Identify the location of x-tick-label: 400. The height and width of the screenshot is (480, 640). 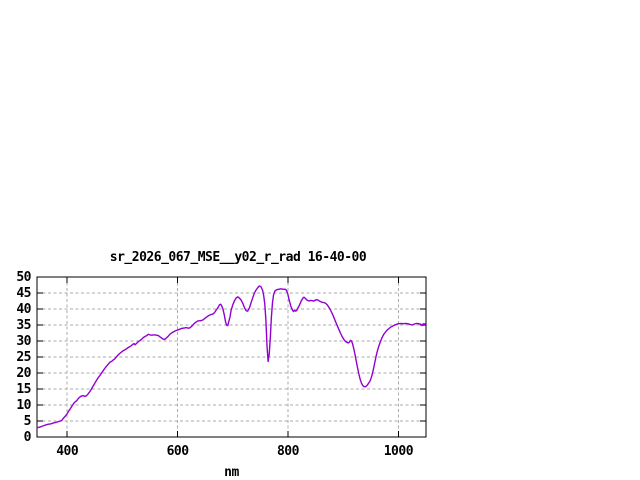
(67, 451).